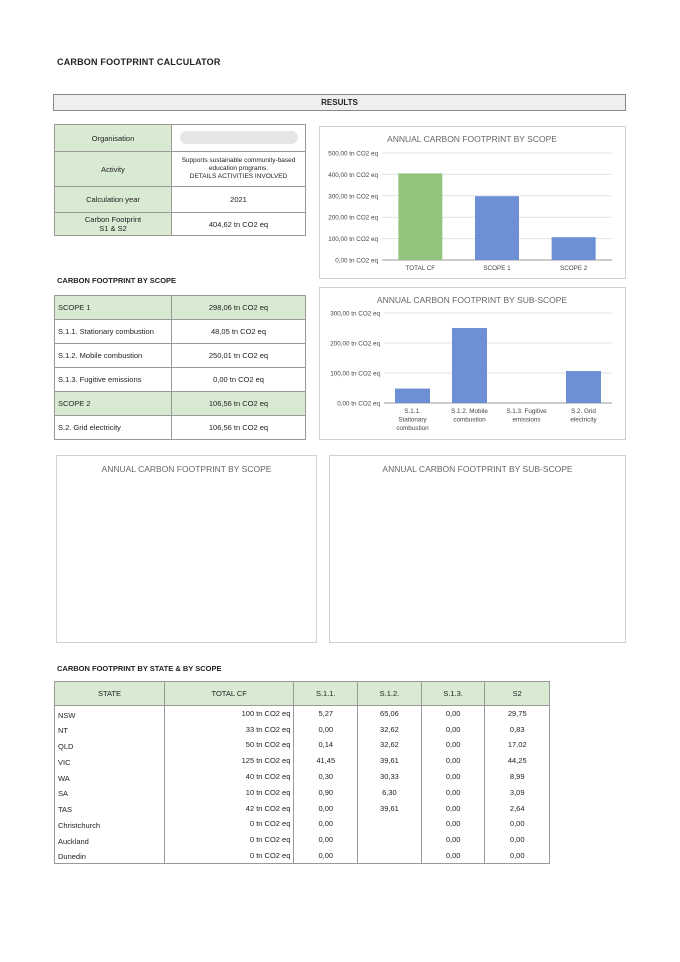 This screenshot has height=962, width=680. What do you see at coordinates (109, 713) in the screenshot?
I see `table-cell: NSW` at bounding box center [109, 713].